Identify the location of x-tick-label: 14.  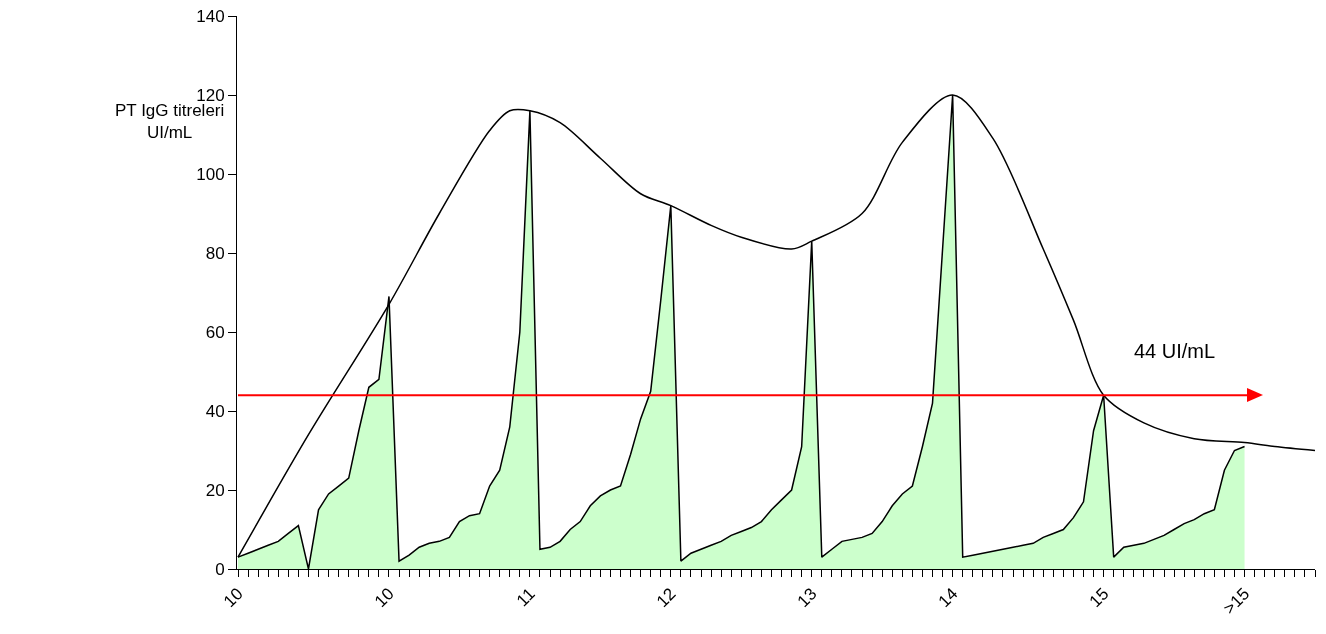
(948, 598).